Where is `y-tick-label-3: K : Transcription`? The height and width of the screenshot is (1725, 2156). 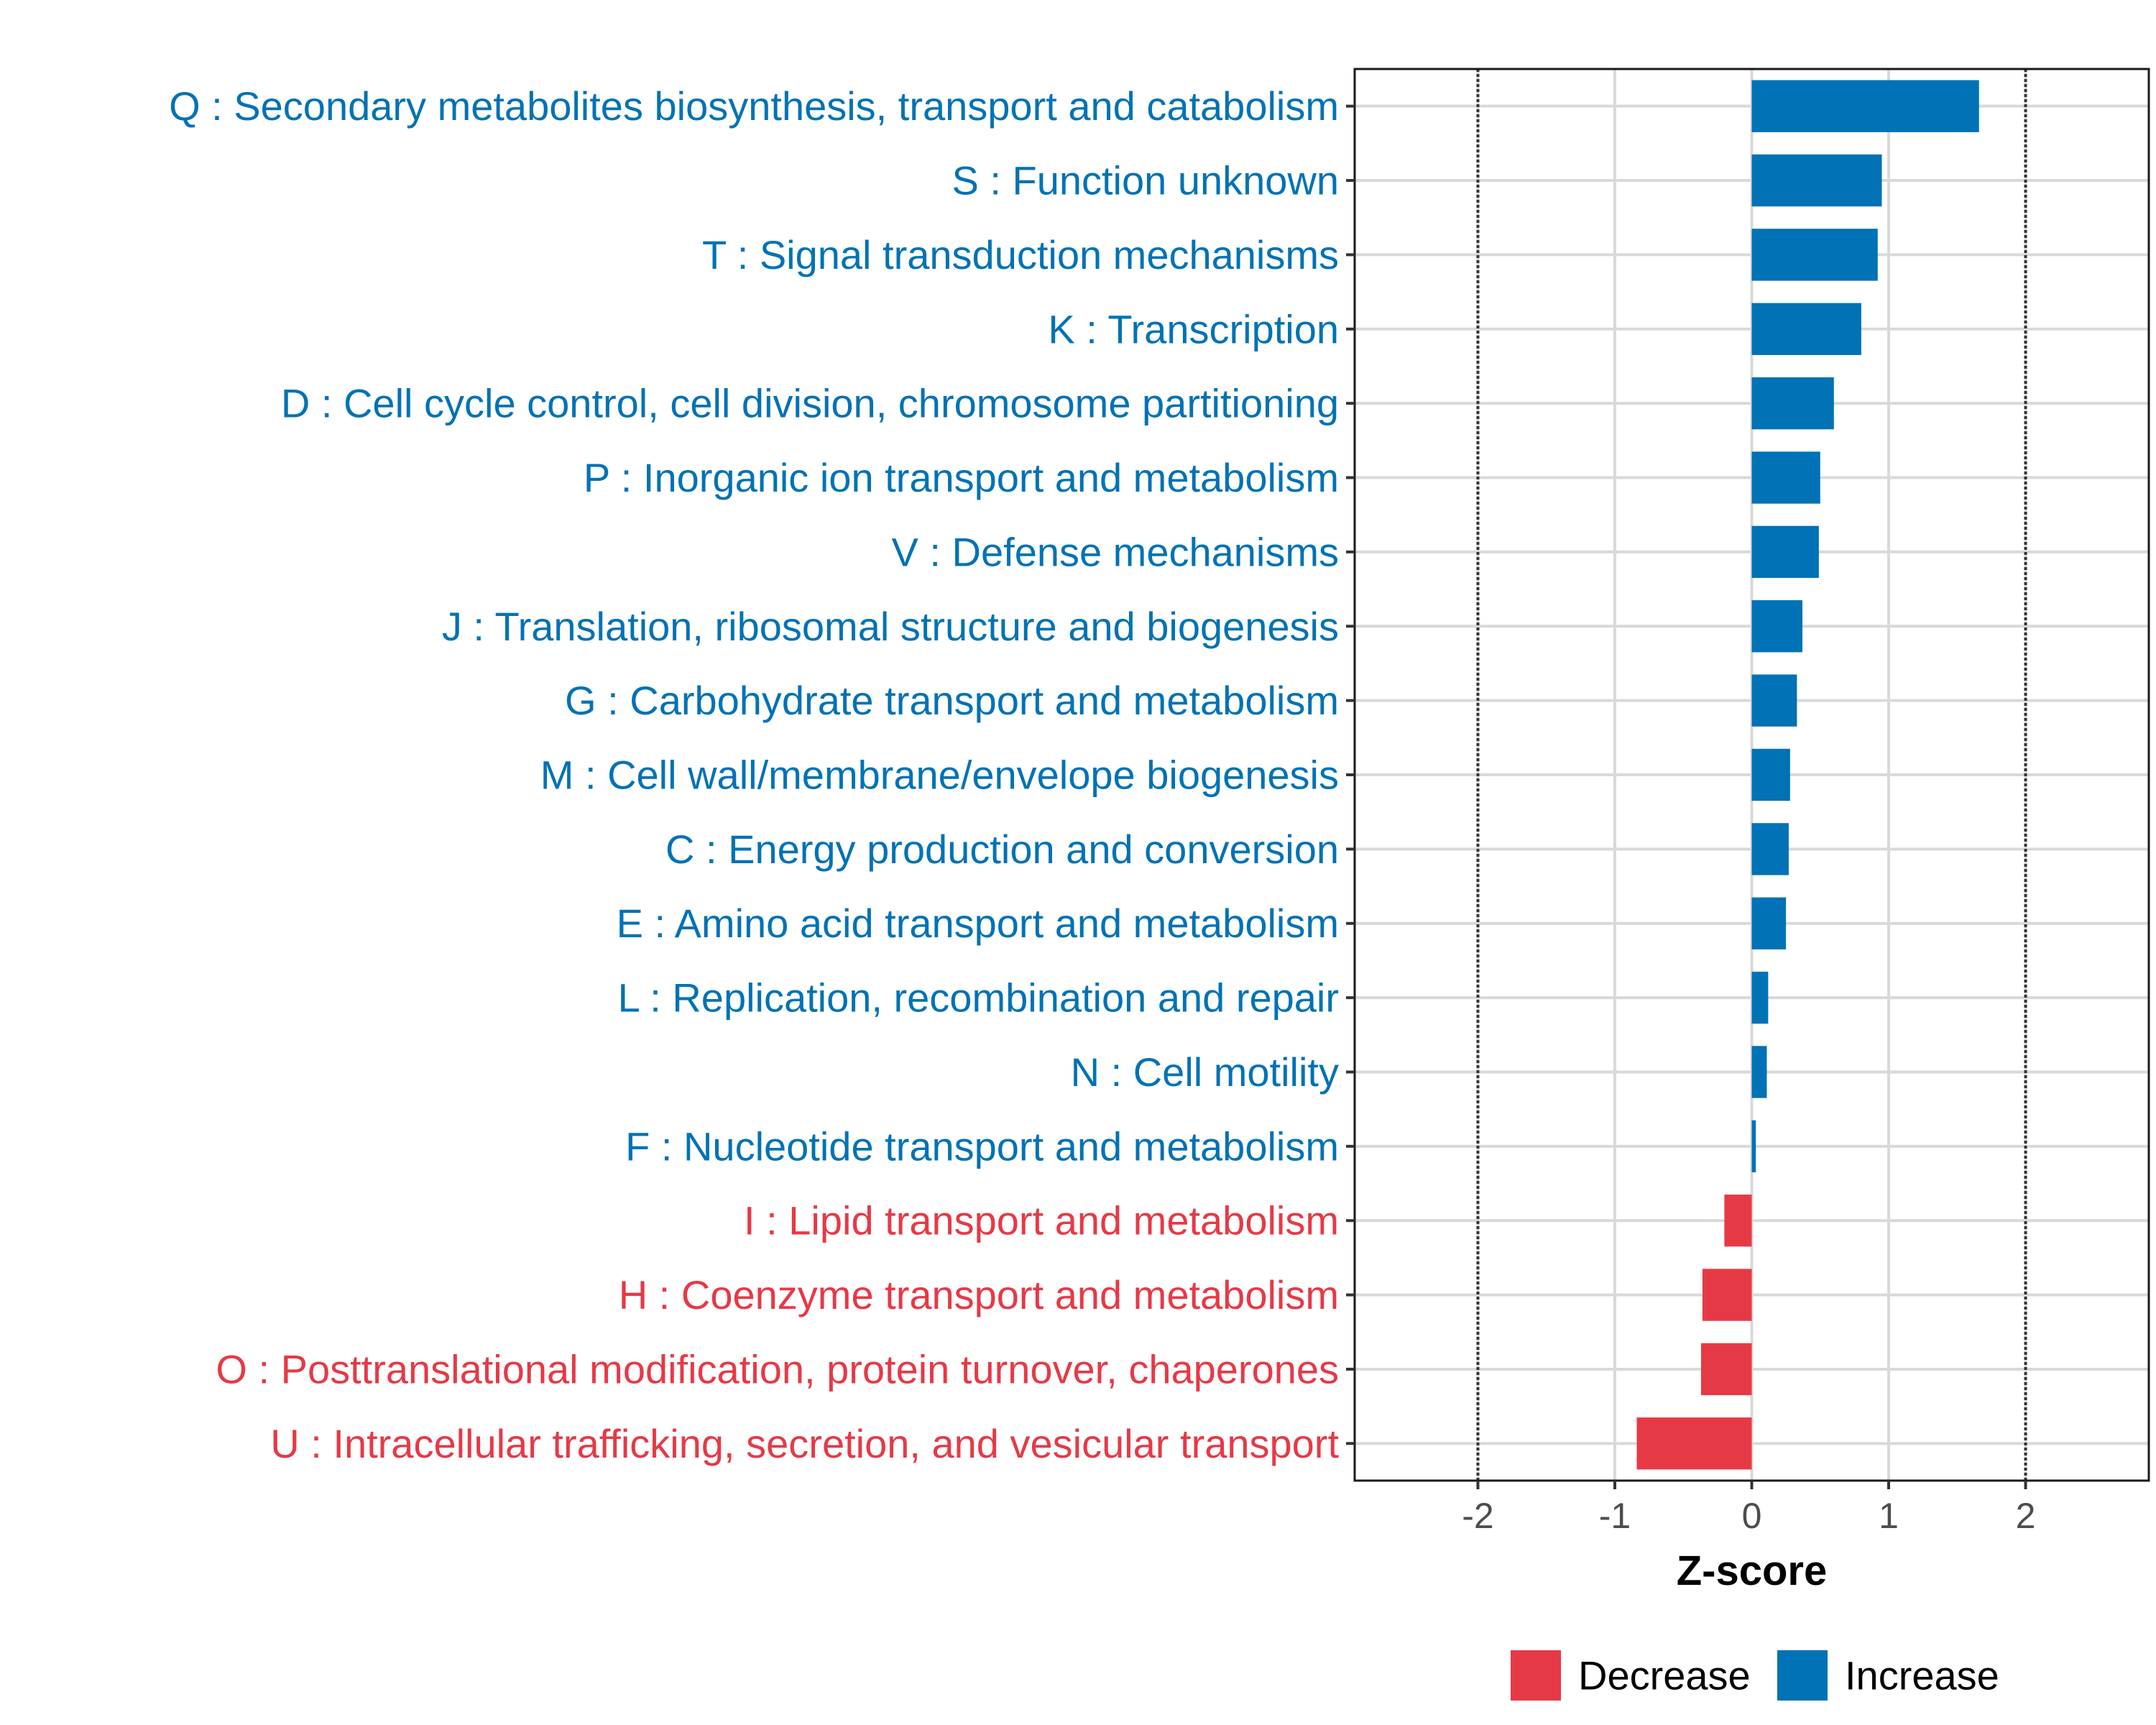 y-tick-label-3: K : Transcription is located at coordinates (1193, 328).